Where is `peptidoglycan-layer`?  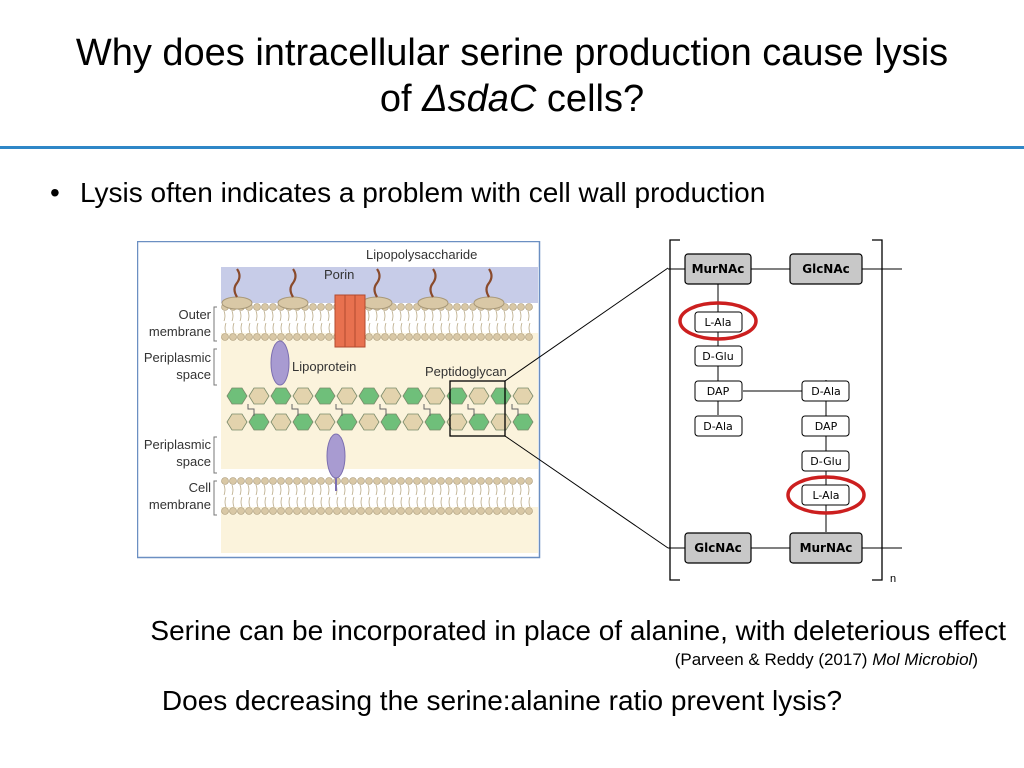 peptidoglycan-layer is located at coordinates (380, 409).